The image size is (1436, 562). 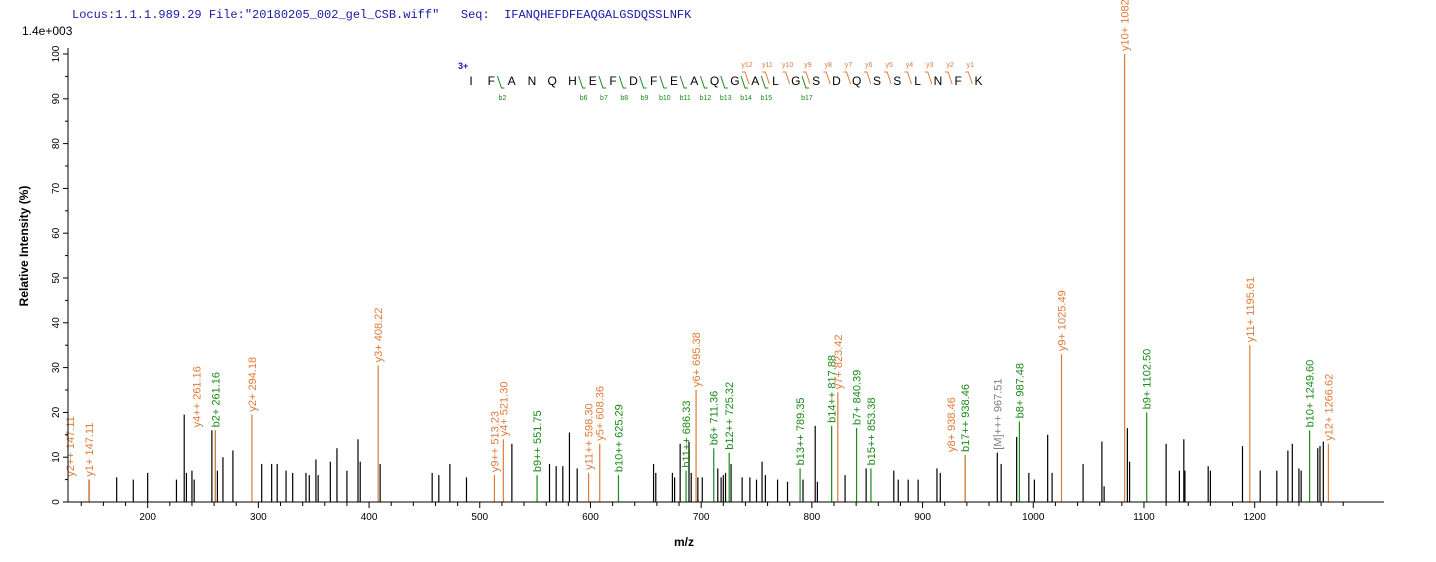 I want to click on y-ticks: 0 10 20 30 40 50 60 70 80 90 100, so click(x=59, y=275).